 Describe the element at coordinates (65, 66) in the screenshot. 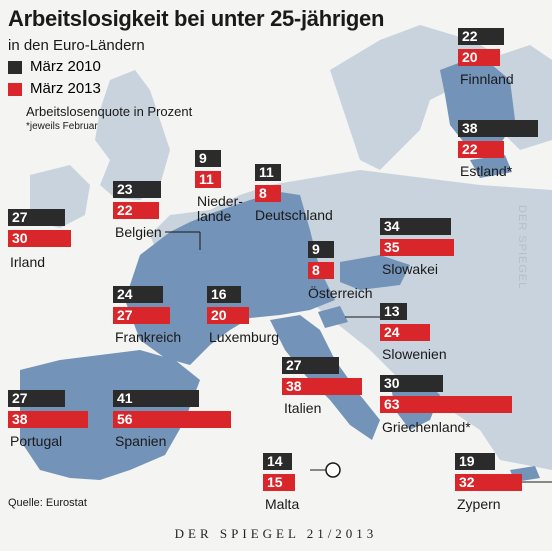

I see `legend-label-2010: März 2010` at that location.